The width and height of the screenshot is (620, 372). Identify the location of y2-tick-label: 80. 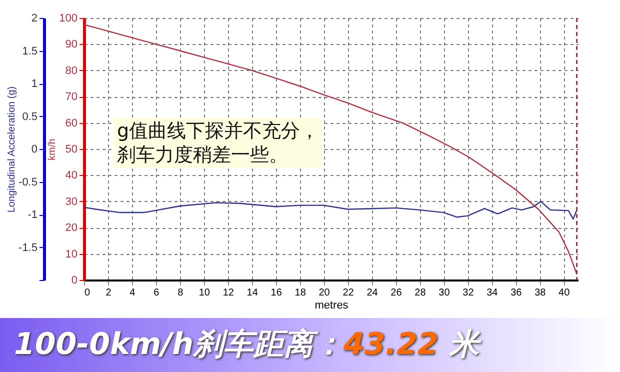
(71, 70).